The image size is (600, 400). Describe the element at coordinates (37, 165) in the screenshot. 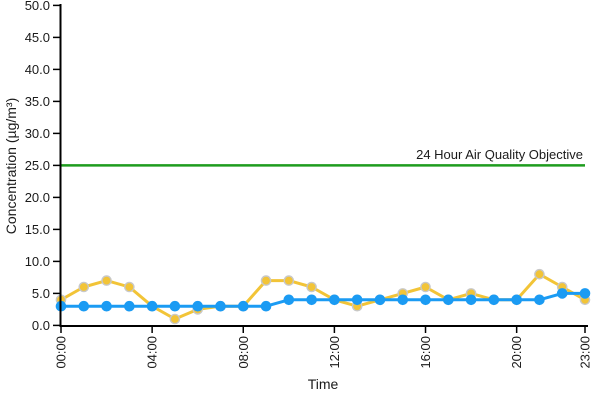

I see `y-tick-label: 25.0` at that location.